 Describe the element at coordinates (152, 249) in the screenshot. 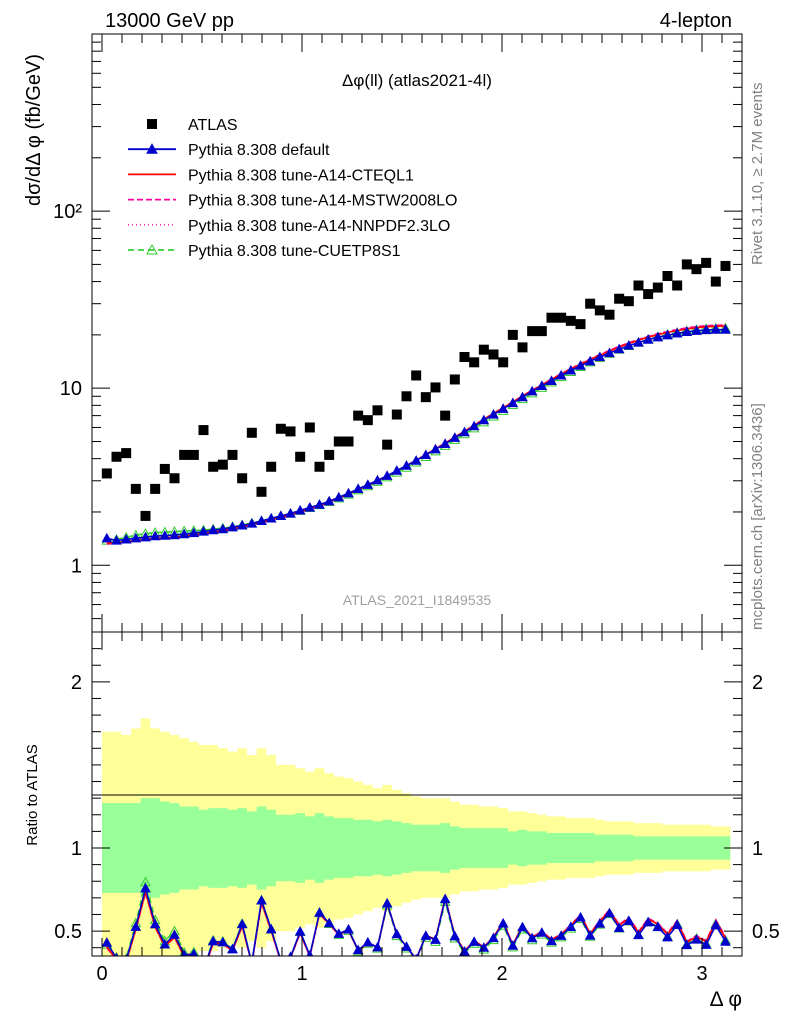

I see `legend-marker-cuetp8s1` at that location.